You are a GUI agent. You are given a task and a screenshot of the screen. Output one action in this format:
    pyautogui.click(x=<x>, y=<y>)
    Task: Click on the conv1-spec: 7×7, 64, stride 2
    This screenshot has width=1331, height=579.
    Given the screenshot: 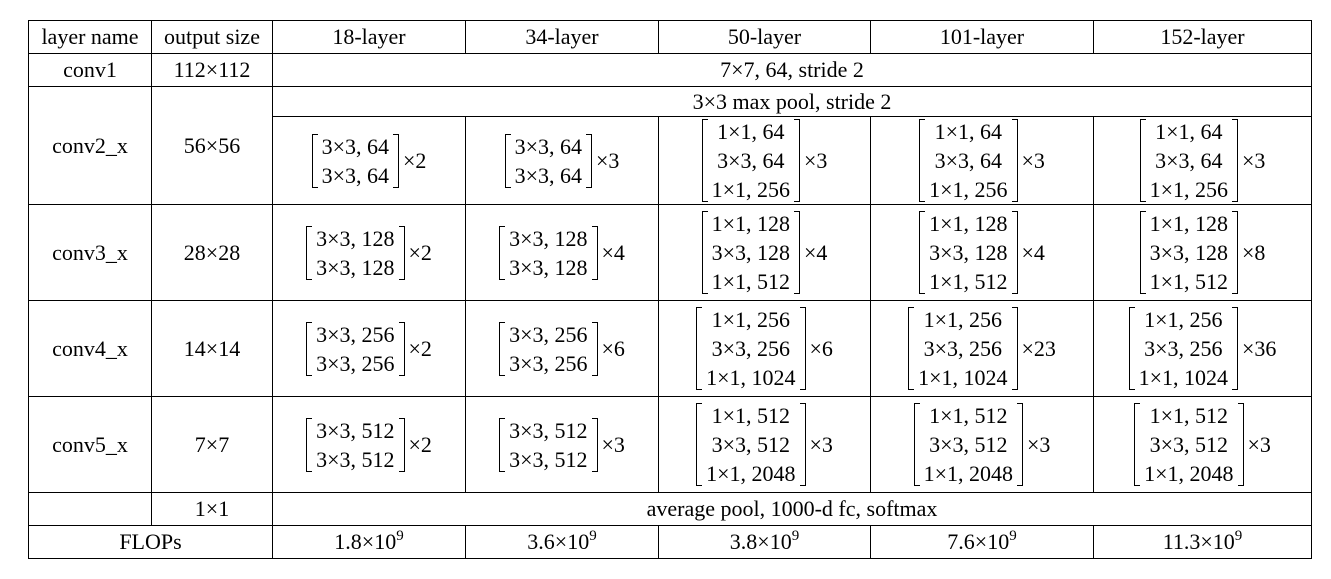 What is the action you would take?
    pyautogui.click(x=792, y=70)
    